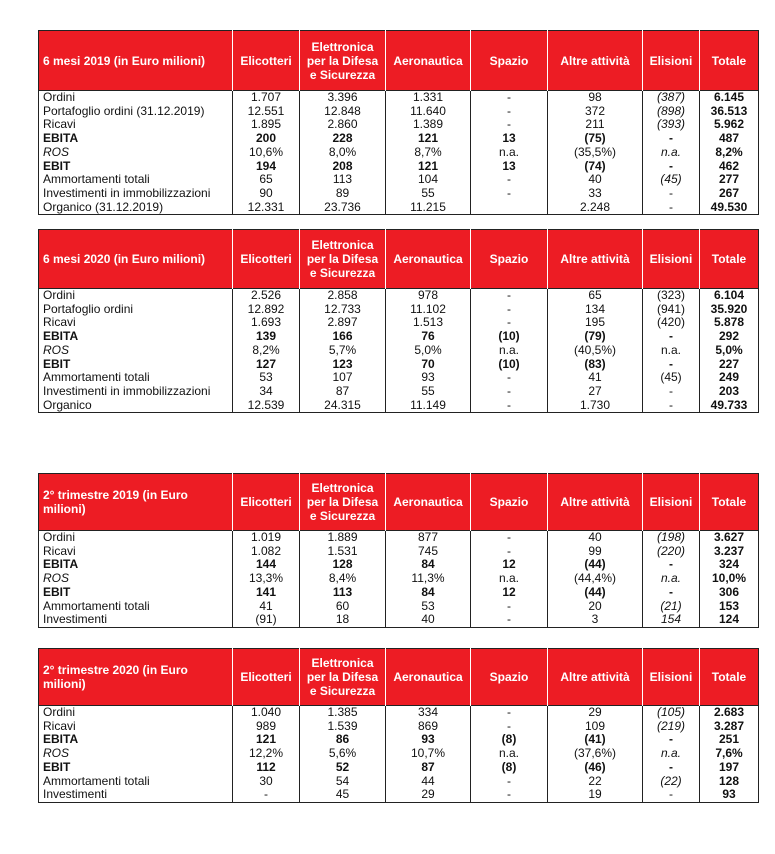 The width and height of the screenshot is (775, 854). What do you see at coordinates (266, 677) in the screenshot?
I see `column-header-elicotteri: Elicotteri` at bounding box center [266, 677].